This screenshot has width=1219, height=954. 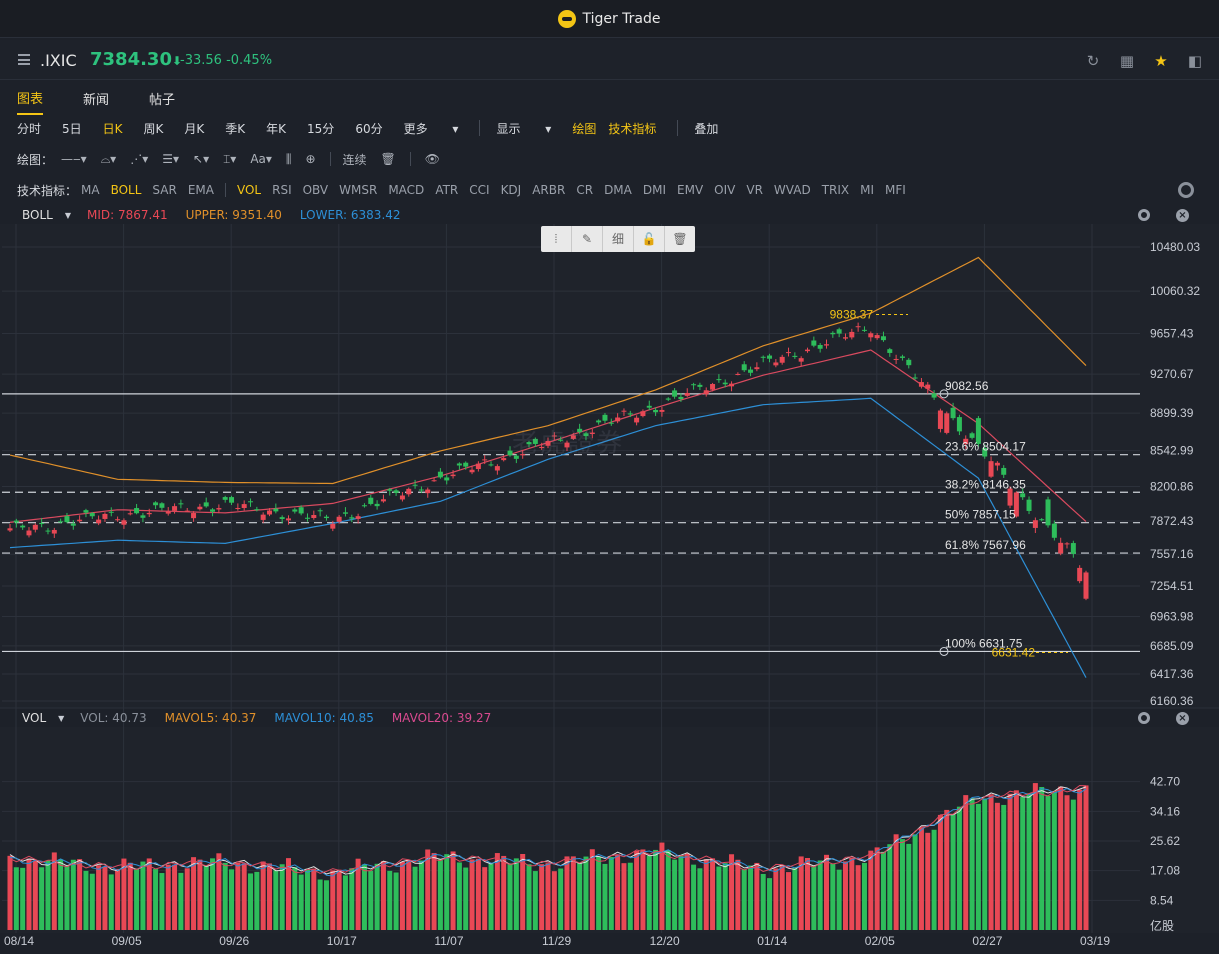 What do you see at coordinates (321, 128) in the screenshot?
I see `period-15m: 15分` at bounding box center [321, 128].